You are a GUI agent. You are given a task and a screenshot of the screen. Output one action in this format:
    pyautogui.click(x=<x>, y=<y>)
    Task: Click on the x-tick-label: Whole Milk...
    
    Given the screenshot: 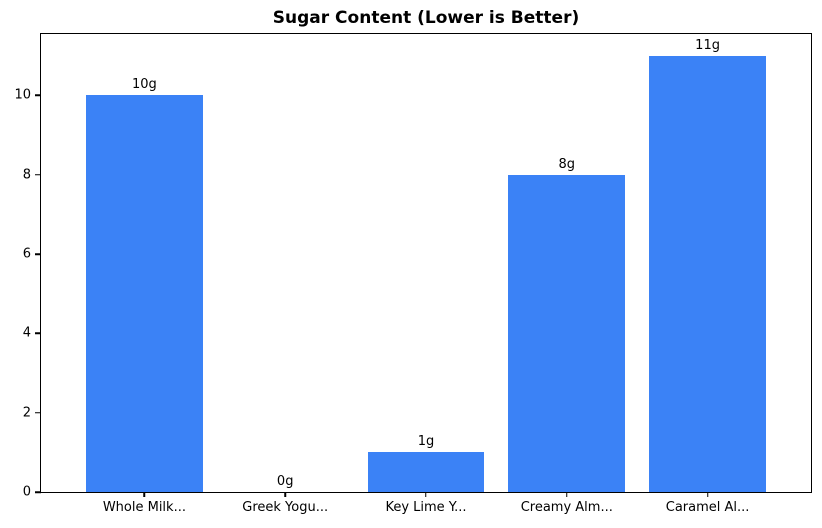 What is the action you would take?
    pyautogui.click(x=144, y=507)
    